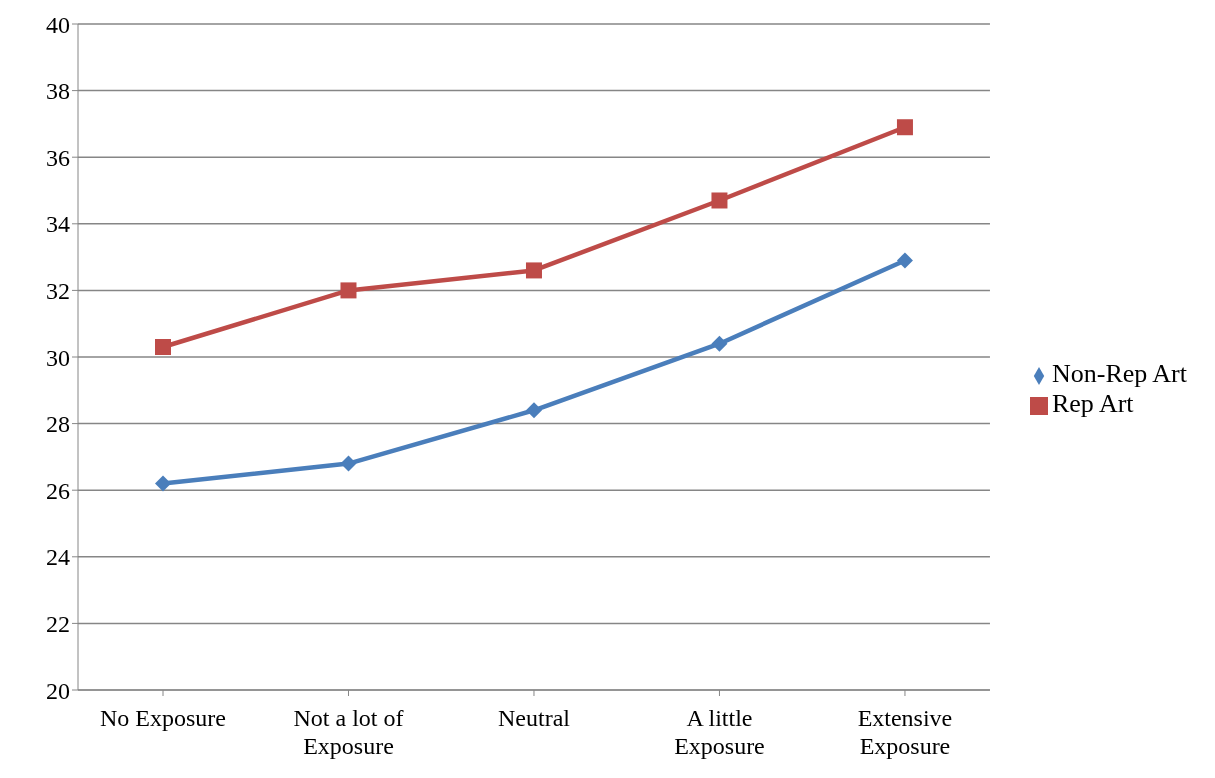 This screenshot has width=1215, height=778. What do you see at coordinates (58, 424) in the screenshot?
I see `y-tick-label: 28` at bounding box center [58, 424].